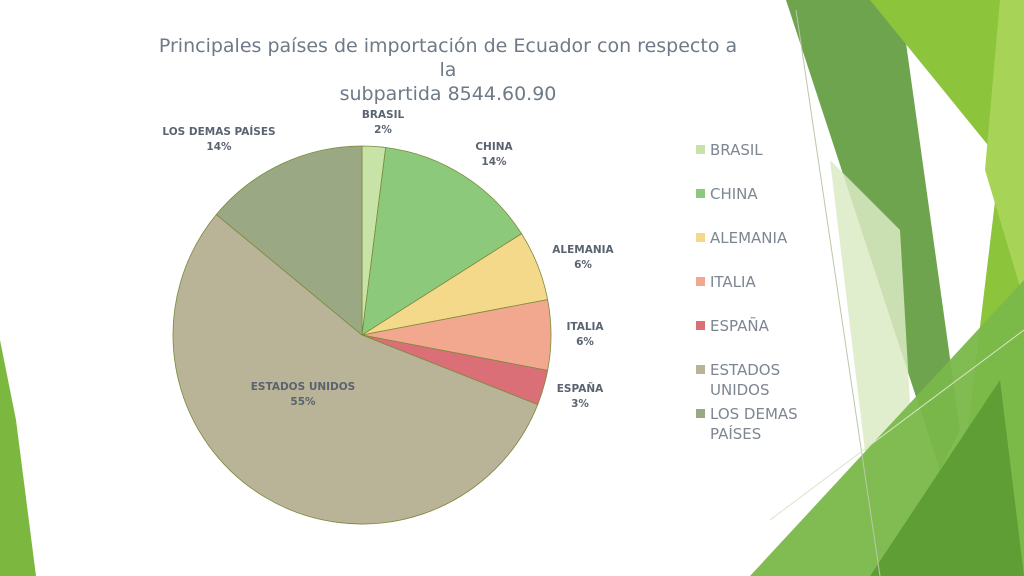 This screenshot has height=576, width=1024. Describe the element at coordinates (383, 122) in the screenshot. I see `data-label-0: BRASIL 2%` at that location.